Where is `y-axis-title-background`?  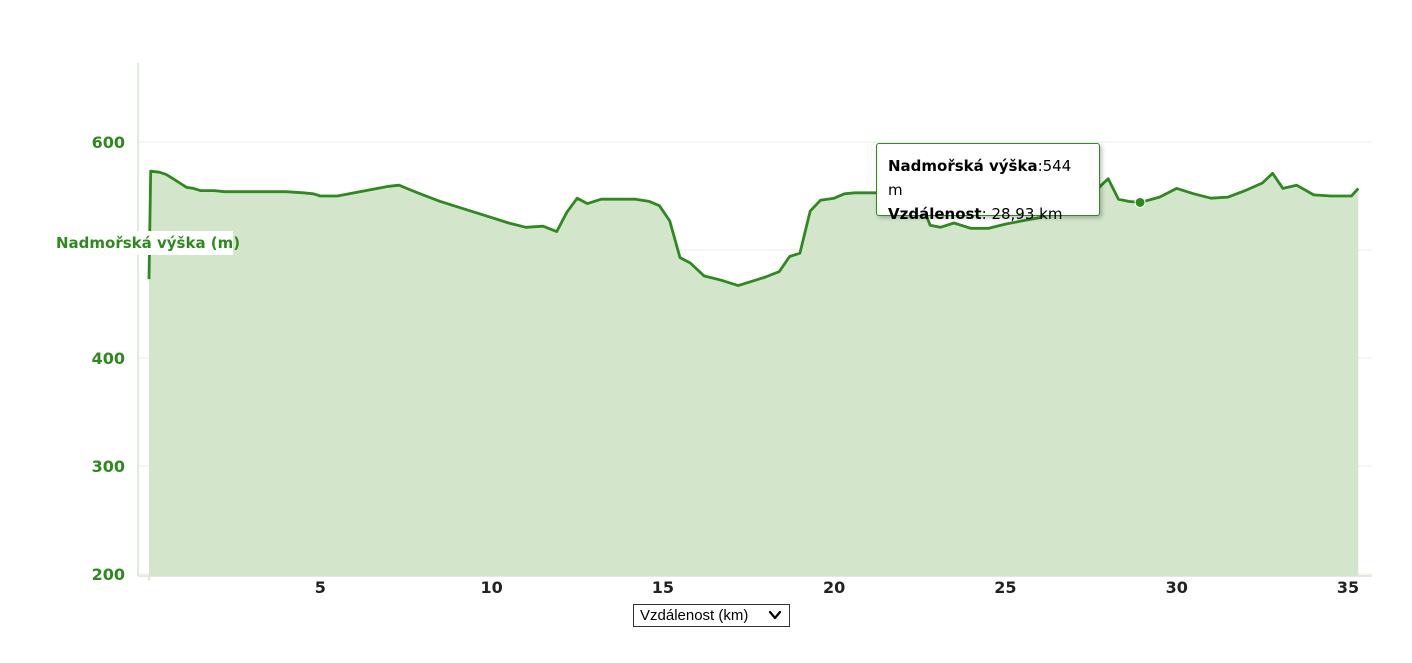
y-axis-title-background is located at coordinates (144, 243).